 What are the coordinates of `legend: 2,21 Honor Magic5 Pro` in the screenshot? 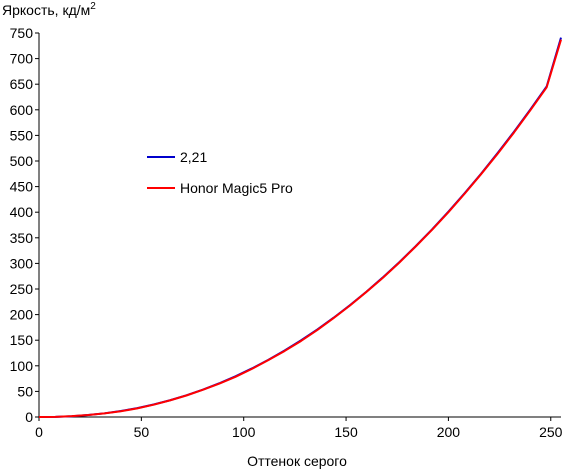 It's located at (220, 172).